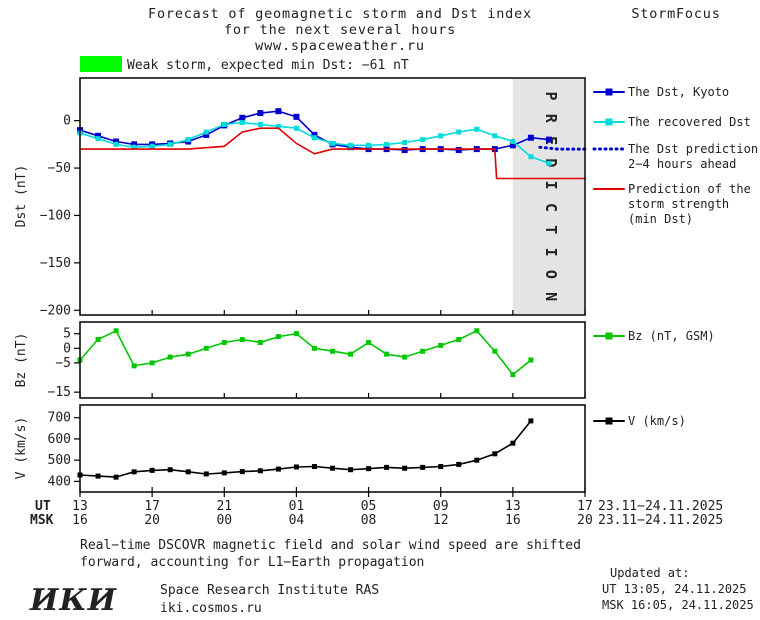 This screenshot has width=760, height=620. I want to click on v-axis-title: V (km/s), so click(21, 448).